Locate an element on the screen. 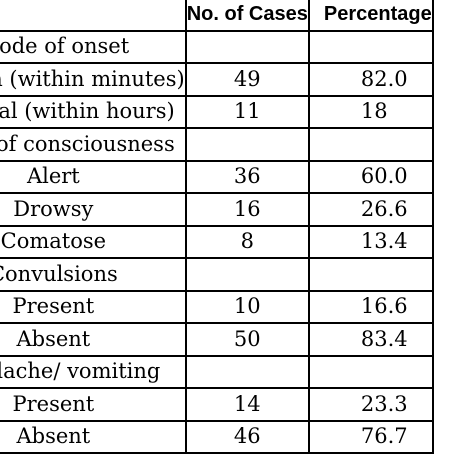 The width and height of the screenshot is (474, 474). row-percentage: 60.0 is located at coordinates (370, 176).